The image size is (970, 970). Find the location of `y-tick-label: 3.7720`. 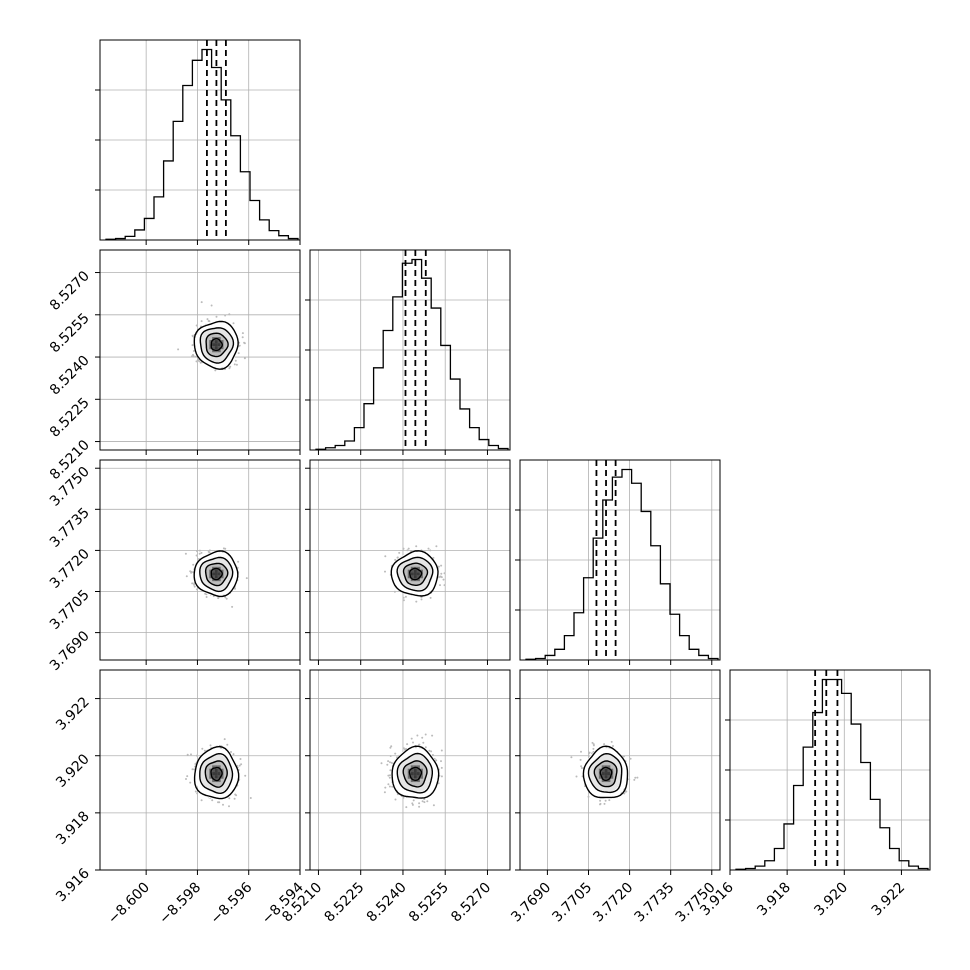

y-tick-label: 3.7720 is located at coordinates (70, 569).